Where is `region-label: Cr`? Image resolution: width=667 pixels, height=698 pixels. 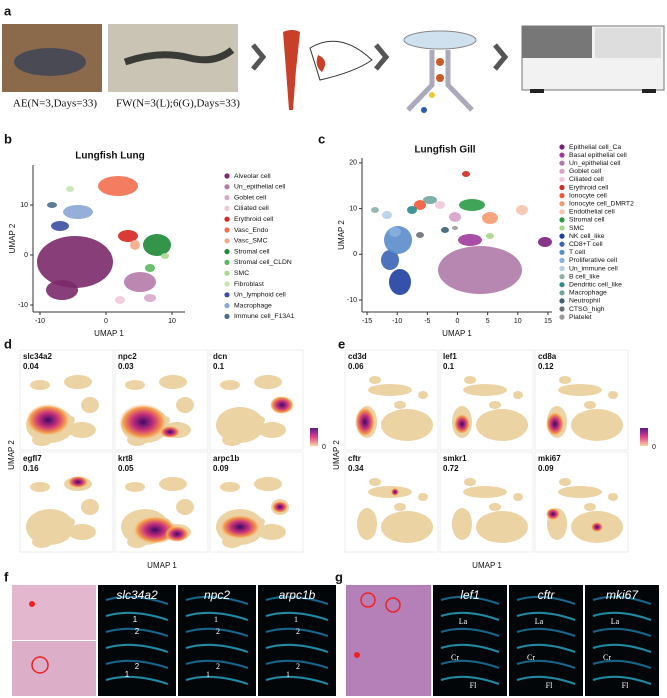 region-label: Cr is located at coordinates (607, 657).